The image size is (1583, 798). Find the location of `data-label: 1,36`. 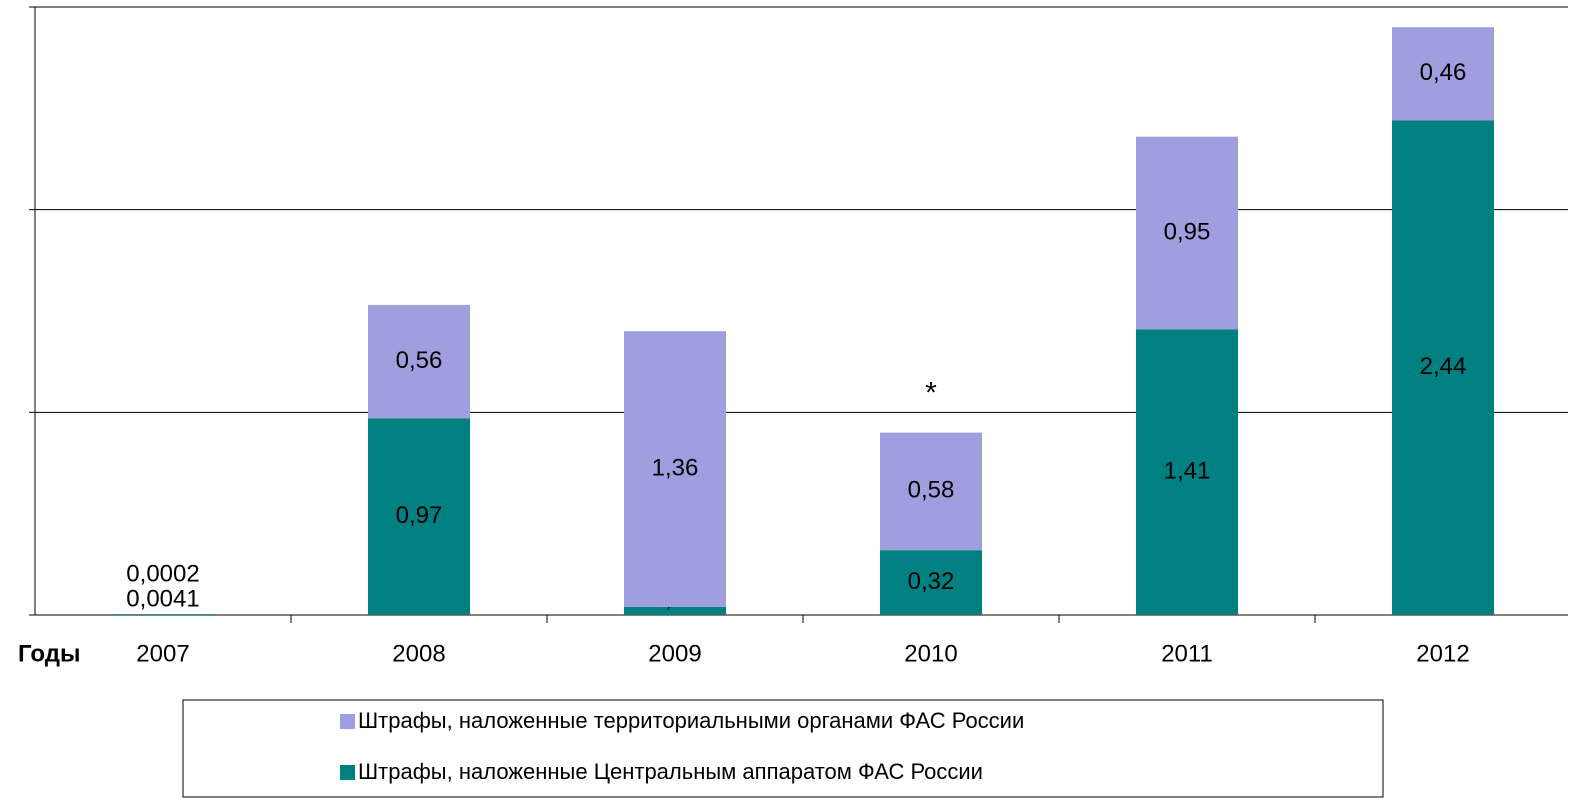

data-label: 1,36 is located at coordinates (675, 467).